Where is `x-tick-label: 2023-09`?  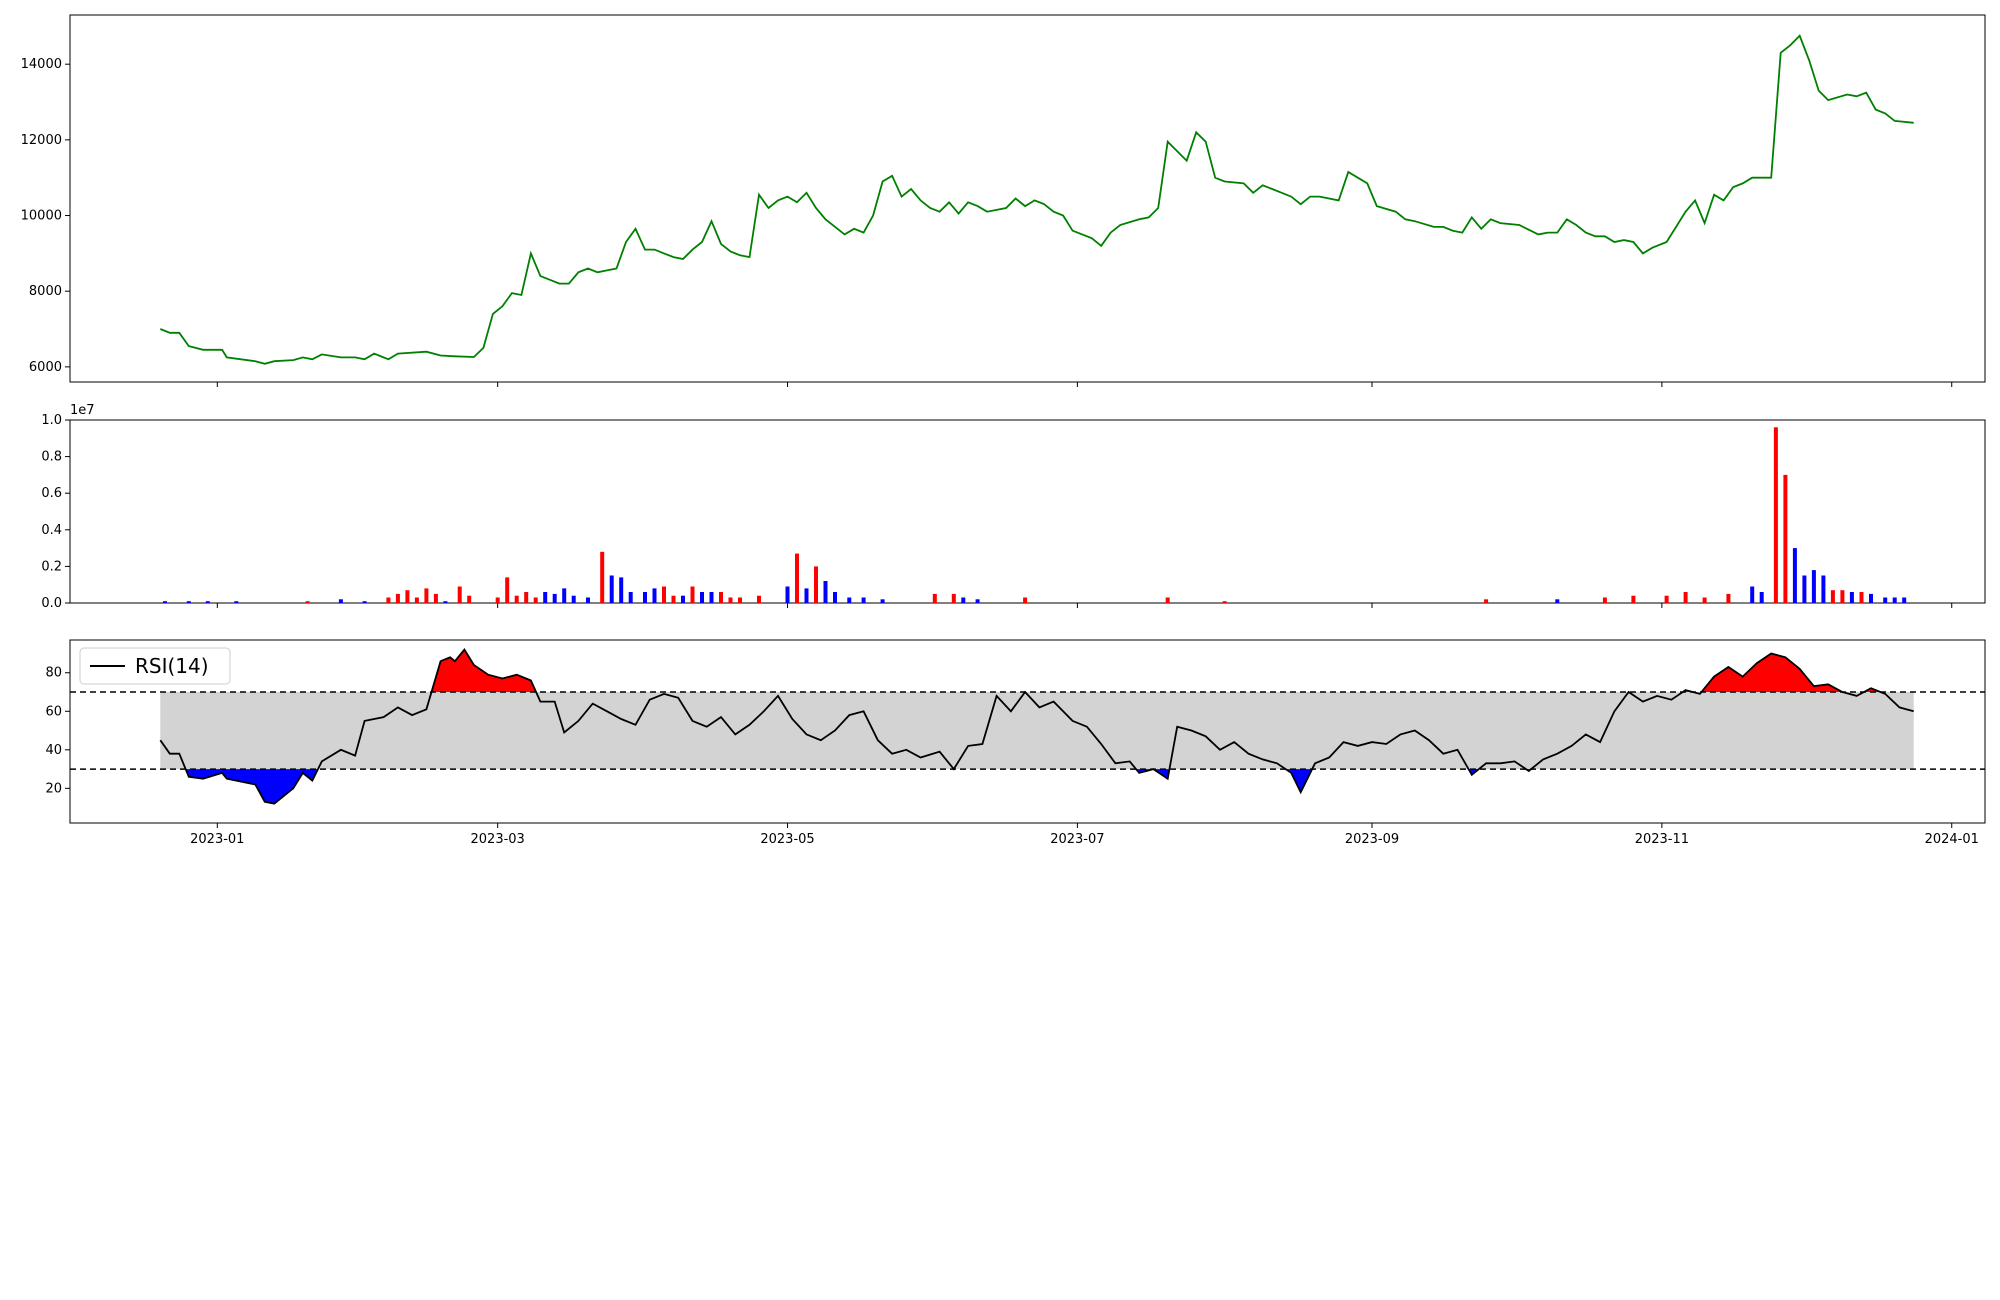 x-tick-label: 2023-09 is located at coordinates (1372, 839).